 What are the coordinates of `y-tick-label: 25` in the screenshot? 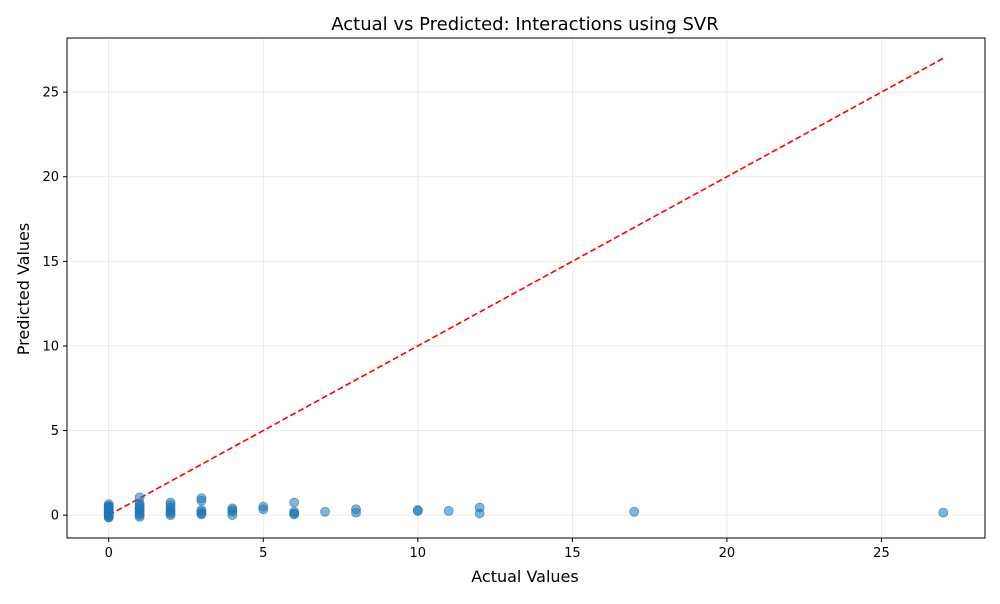 It's located at (50, 93).